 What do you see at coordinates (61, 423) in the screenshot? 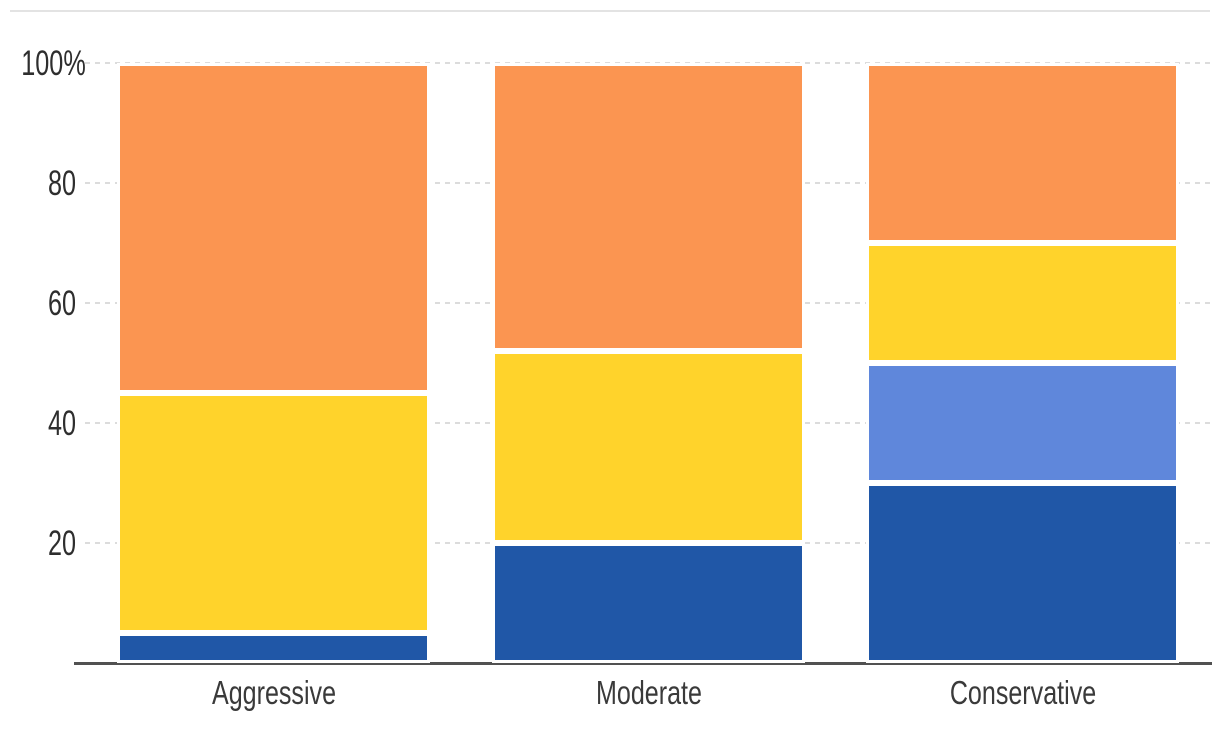
I see `y-tick-label-40: 40` at bounding box center [61, 423].